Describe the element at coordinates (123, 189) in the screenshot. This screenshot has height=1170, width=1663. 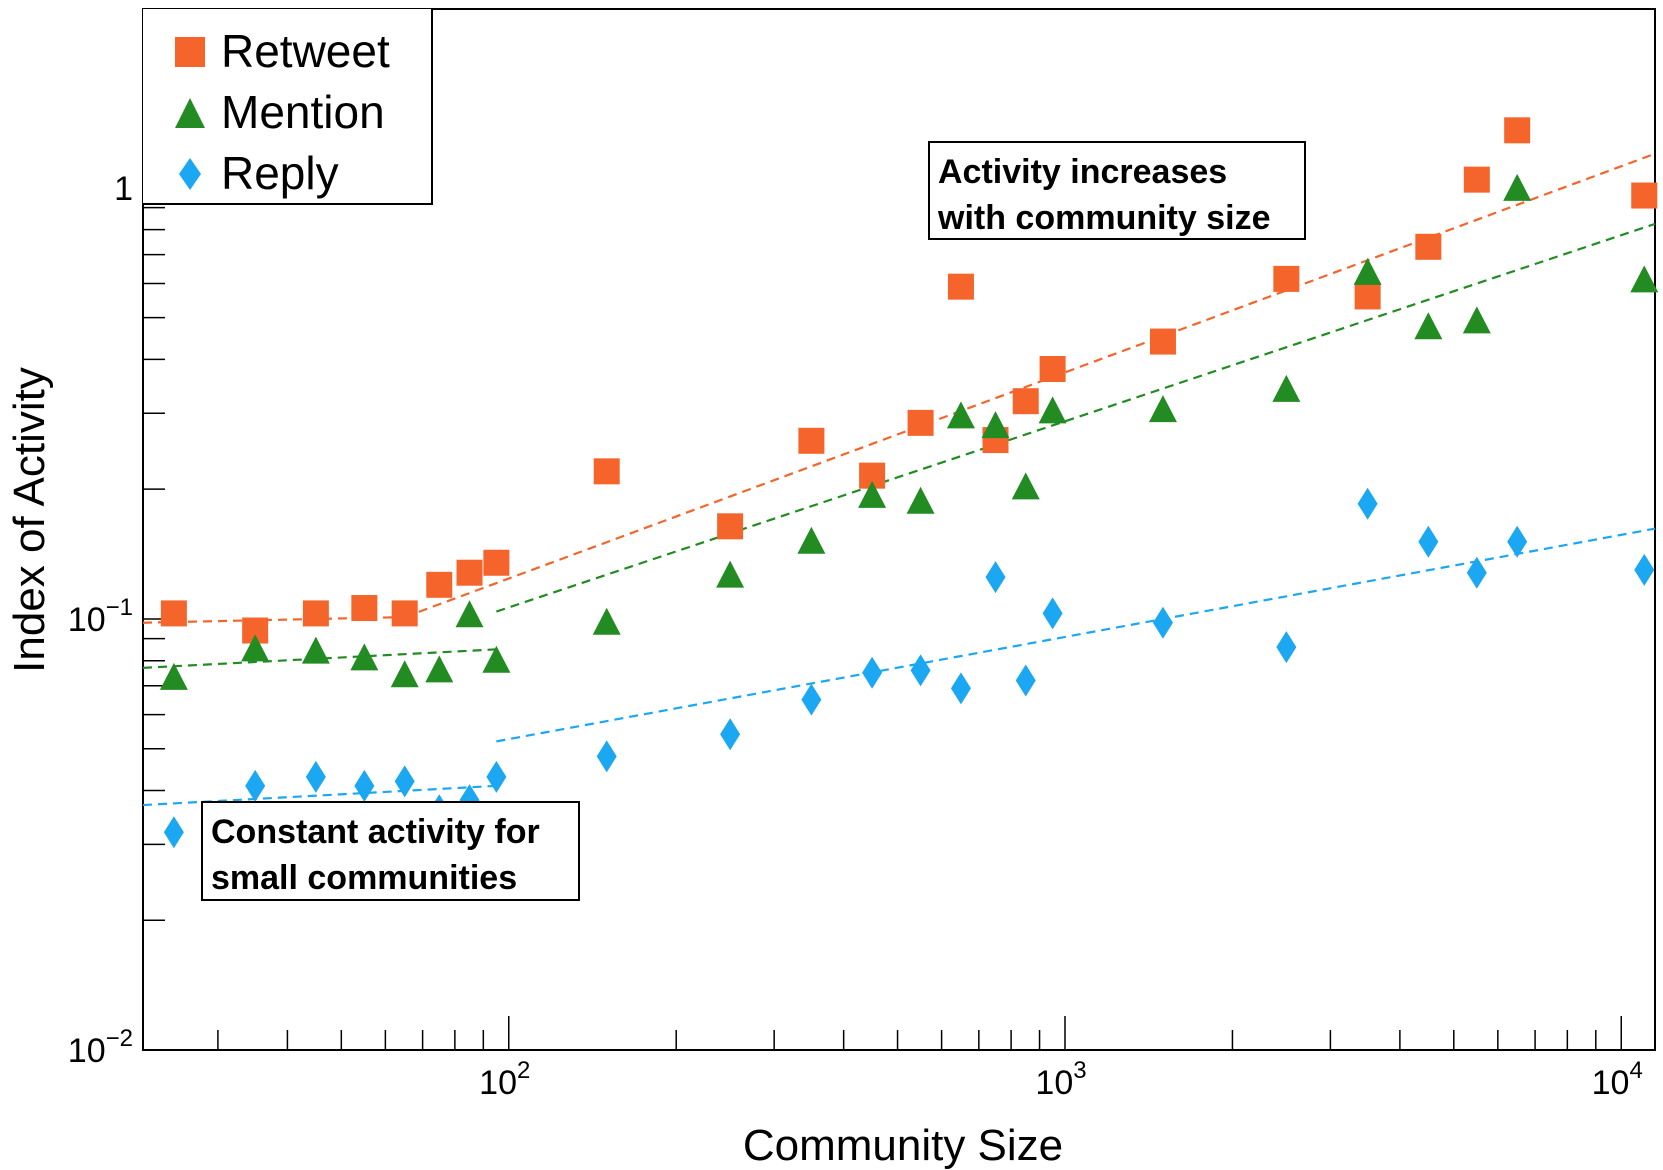
I see `y-tick-label: 1` at that location.